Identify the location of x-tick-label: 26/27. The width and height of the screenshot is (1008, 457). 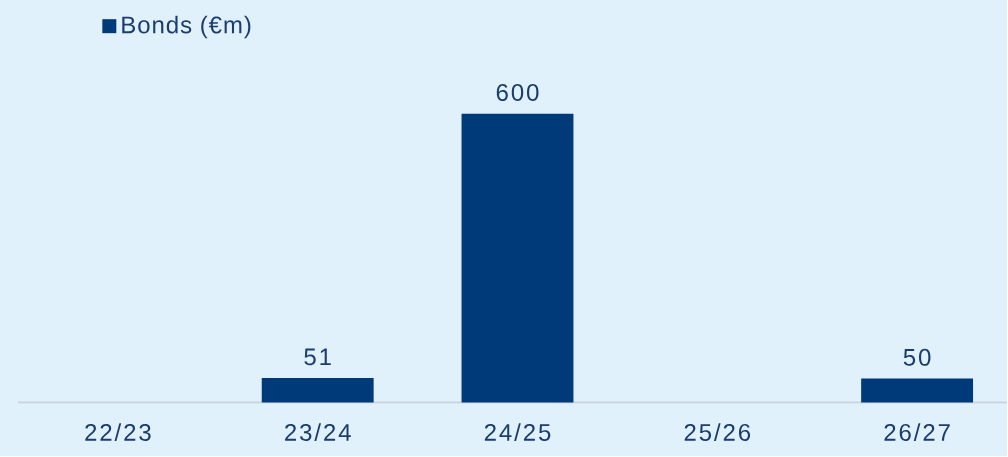
(917, 432).